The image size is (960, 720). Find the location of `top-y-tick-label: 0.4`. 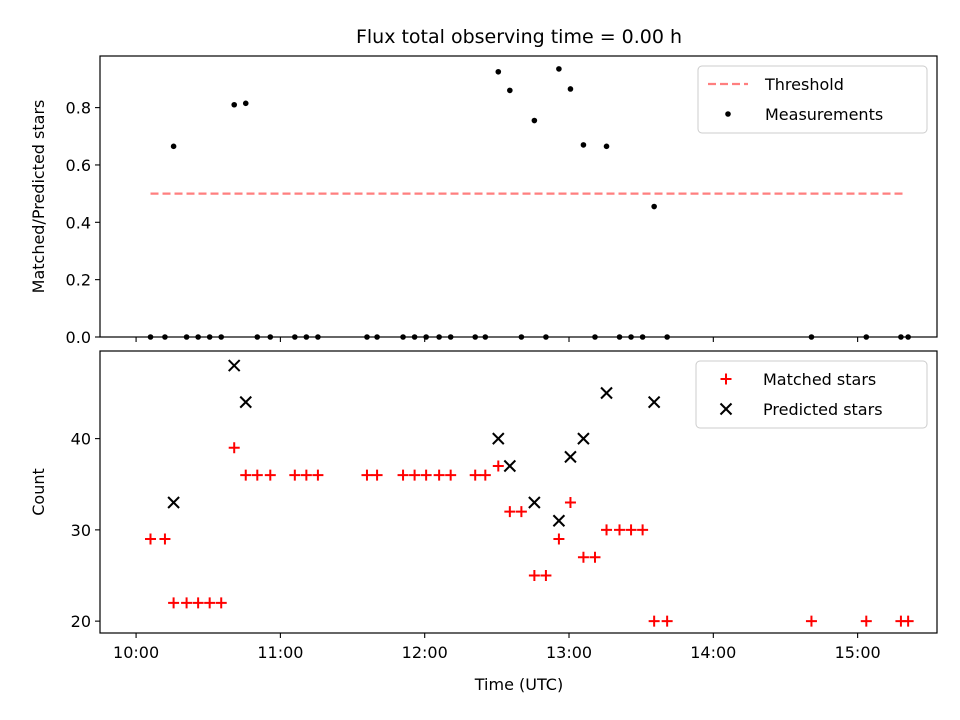

top-y-tick-label: 0.4 is located at coordinates (78, 222).